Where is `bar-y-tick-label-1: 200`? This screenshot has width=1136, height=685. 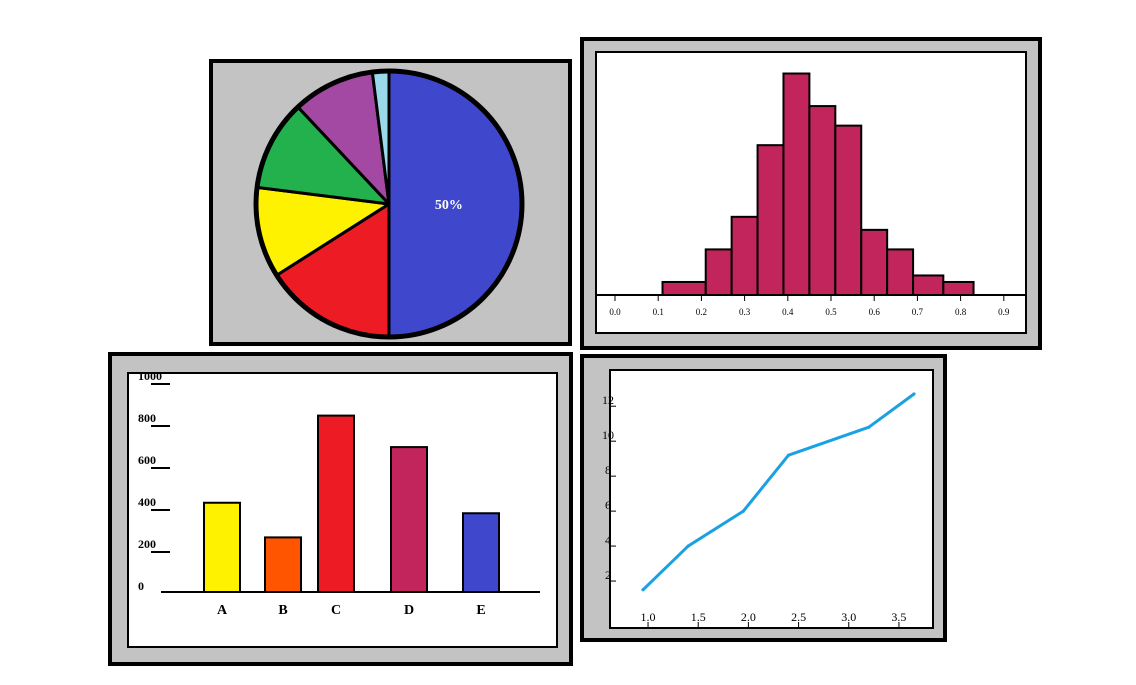
bar-y-tick-label-1: 200 is located at coordinates (147, 544).